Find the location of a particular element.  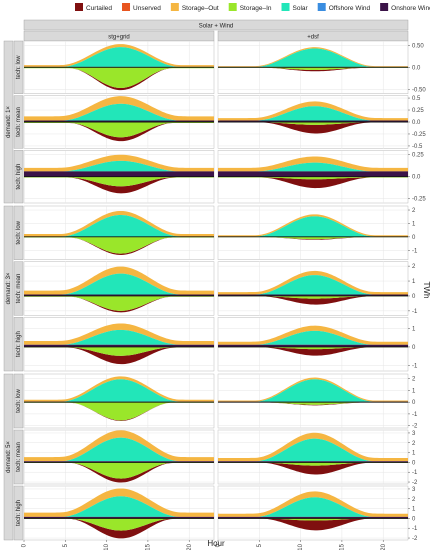

legend-label: Onshore Wind is located at coordinates (410, 8).